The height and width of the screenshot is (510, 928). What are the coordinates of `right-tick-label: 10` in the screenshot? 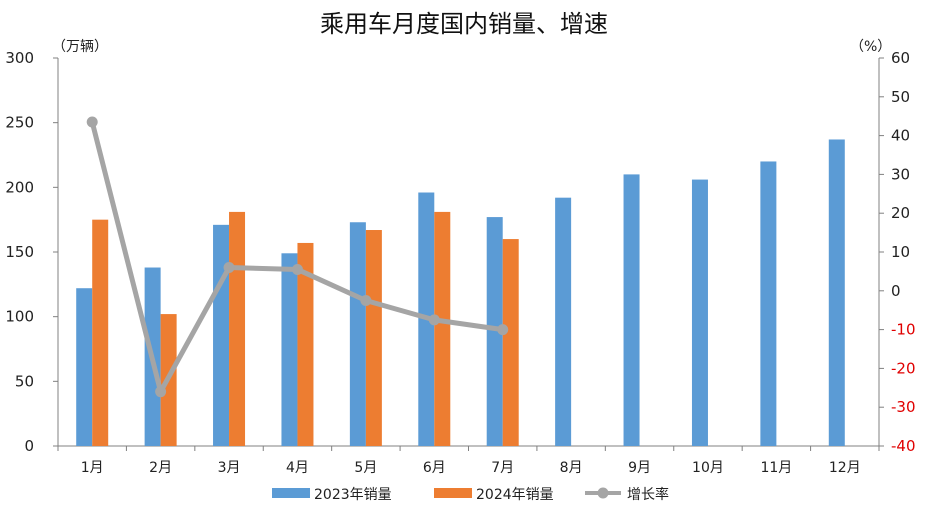 It's located at (900, 252).